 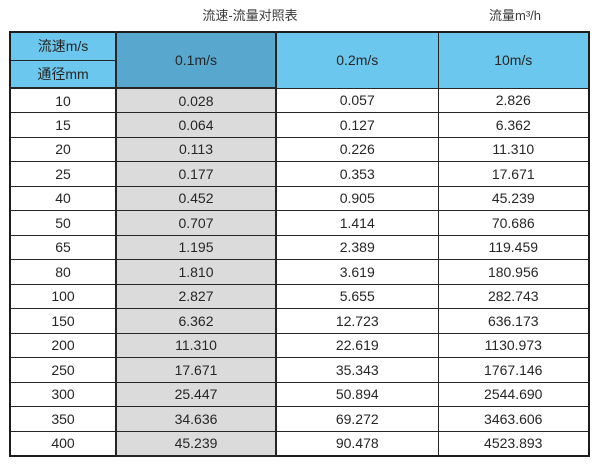 I want to click on diameter-cell: 15, so click(x=63, y=125).